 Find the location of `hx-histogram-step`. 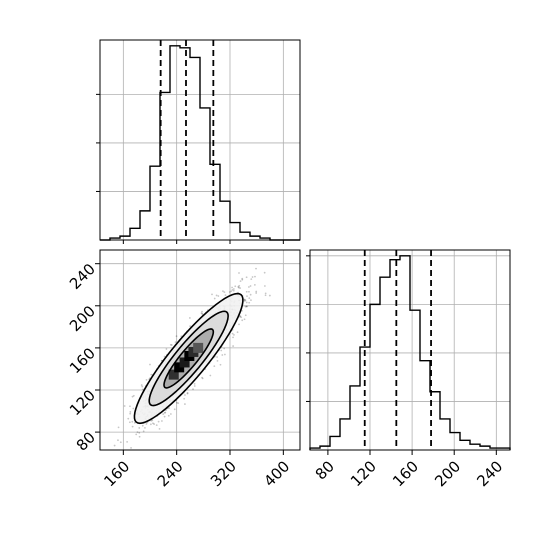

hx-histogram-step is located at coordinates (200, 143).